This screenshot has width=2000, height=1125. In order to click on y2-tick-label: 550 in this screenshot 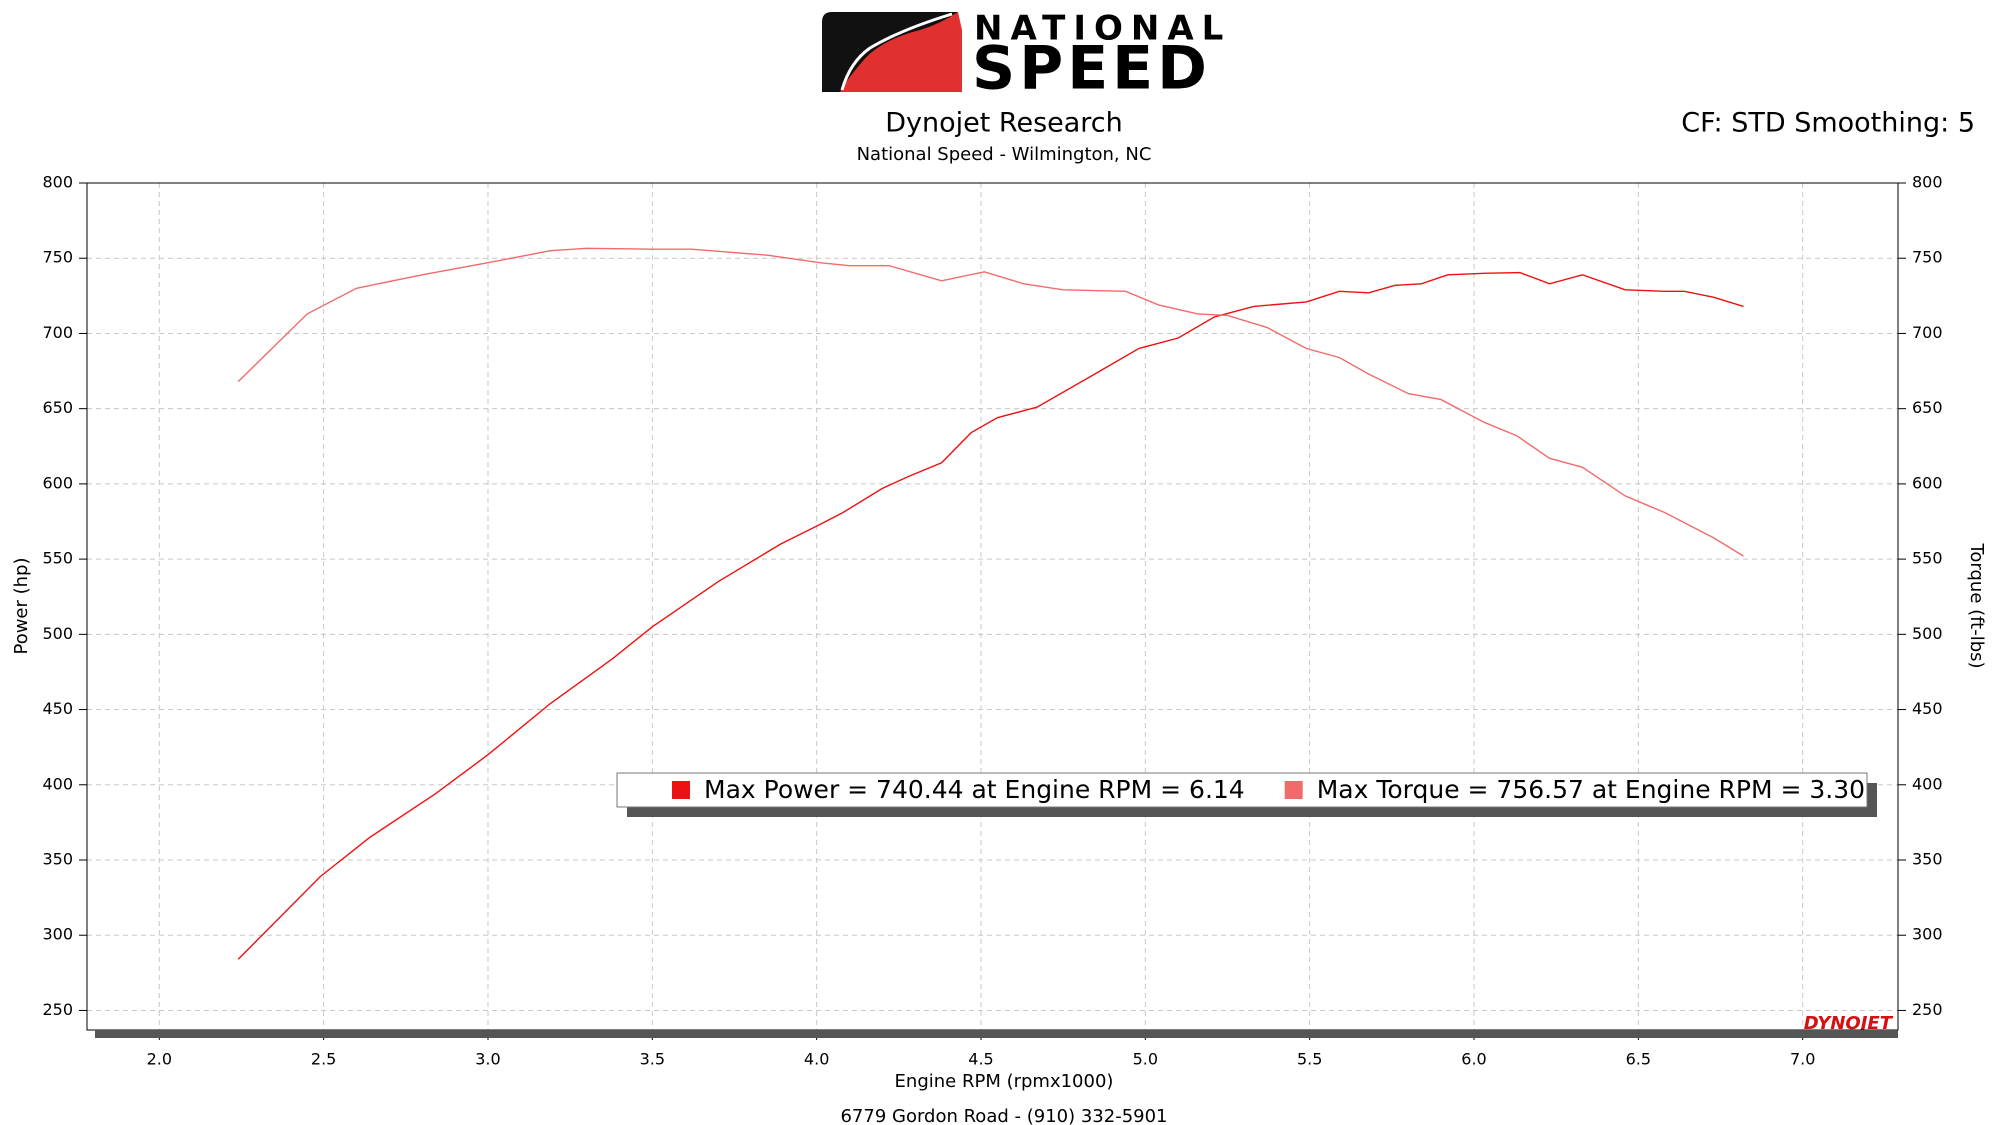, I will do `click(1927, 558)`.